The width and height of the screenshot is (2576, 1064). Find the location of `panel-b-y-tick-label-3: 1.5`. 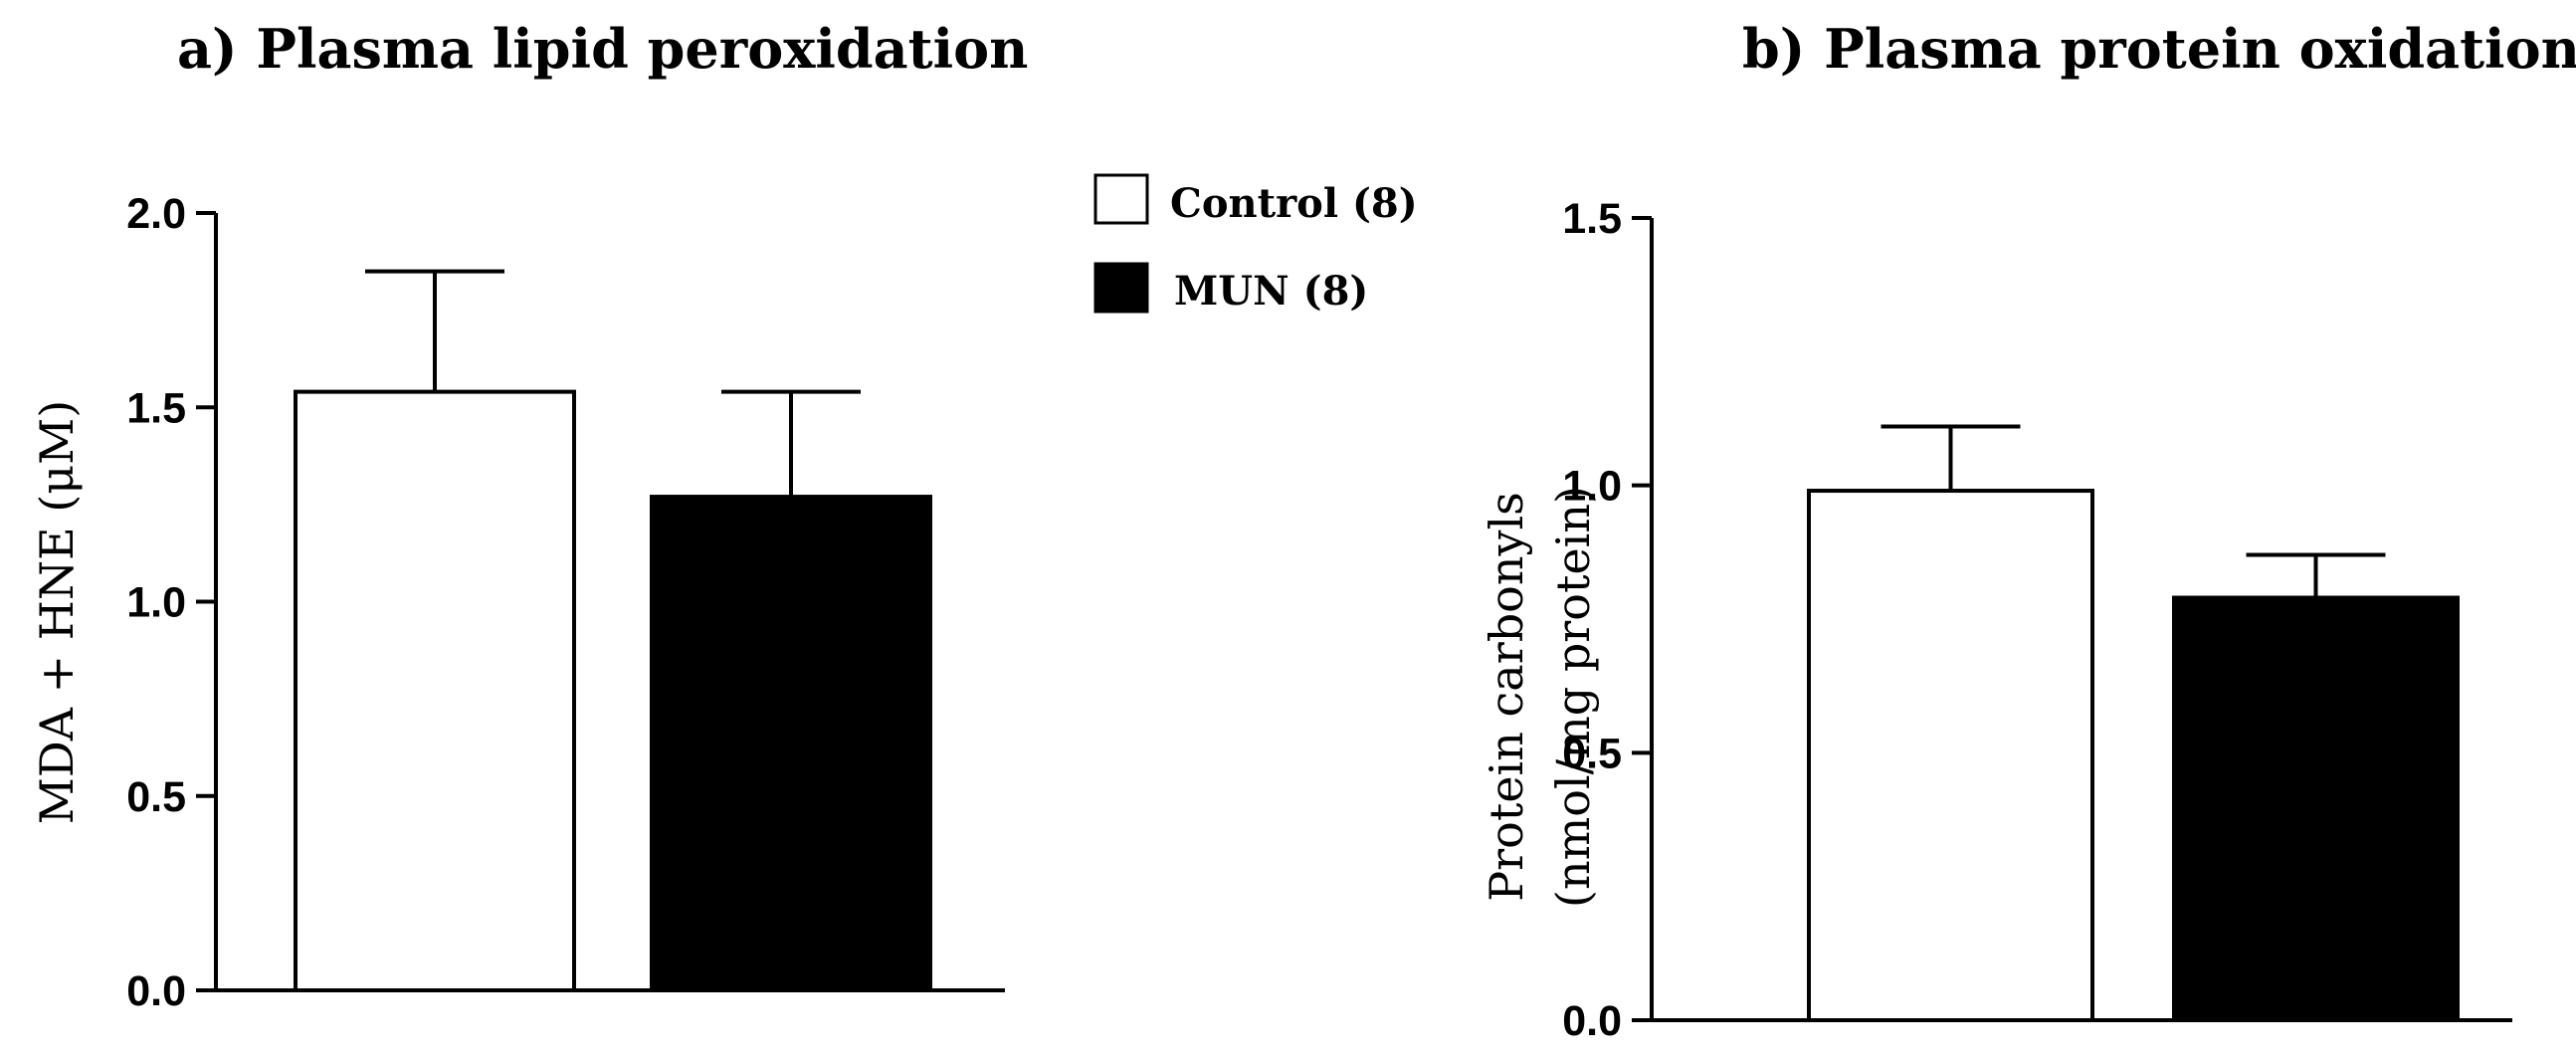

panel-b-y-tick-label-3: 1.5 is located at coordinates (1592, 219).